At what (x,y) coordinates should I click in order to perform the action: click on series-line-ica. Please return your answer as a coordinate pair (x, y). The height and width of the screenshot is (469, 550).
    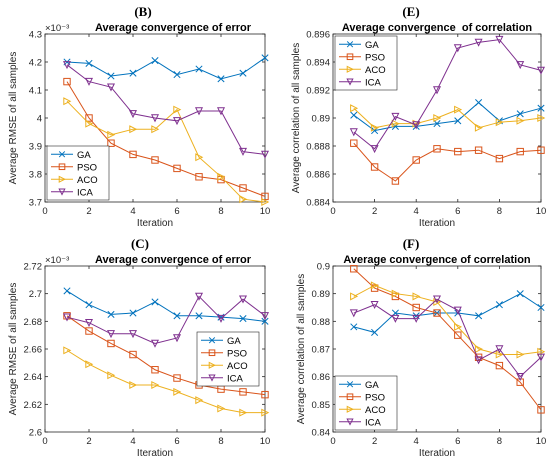
    Looking at the image, I should click on (447, 94).